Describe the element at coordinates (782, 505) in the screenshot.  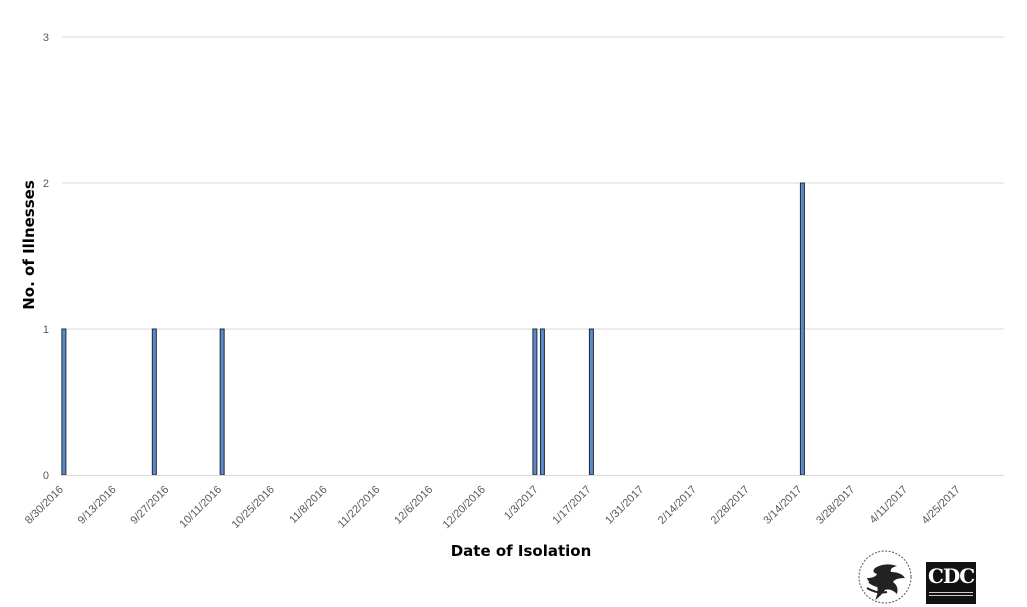
I see `x-tick-label: 3/14/2017` at that location.